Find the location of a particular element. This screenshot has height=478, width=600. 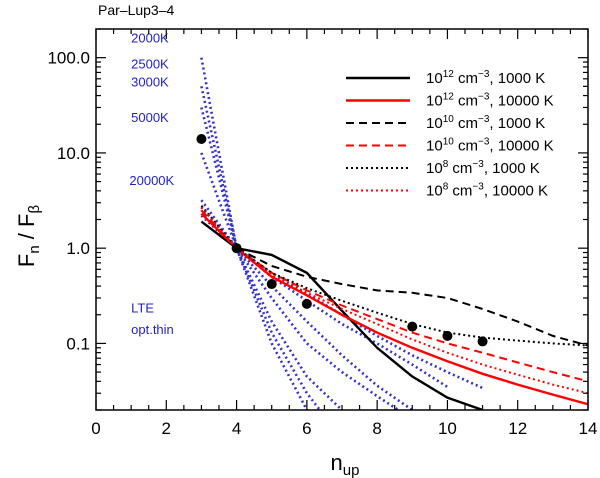

x-tick-label: 12 is located at coordinates (517, 428).